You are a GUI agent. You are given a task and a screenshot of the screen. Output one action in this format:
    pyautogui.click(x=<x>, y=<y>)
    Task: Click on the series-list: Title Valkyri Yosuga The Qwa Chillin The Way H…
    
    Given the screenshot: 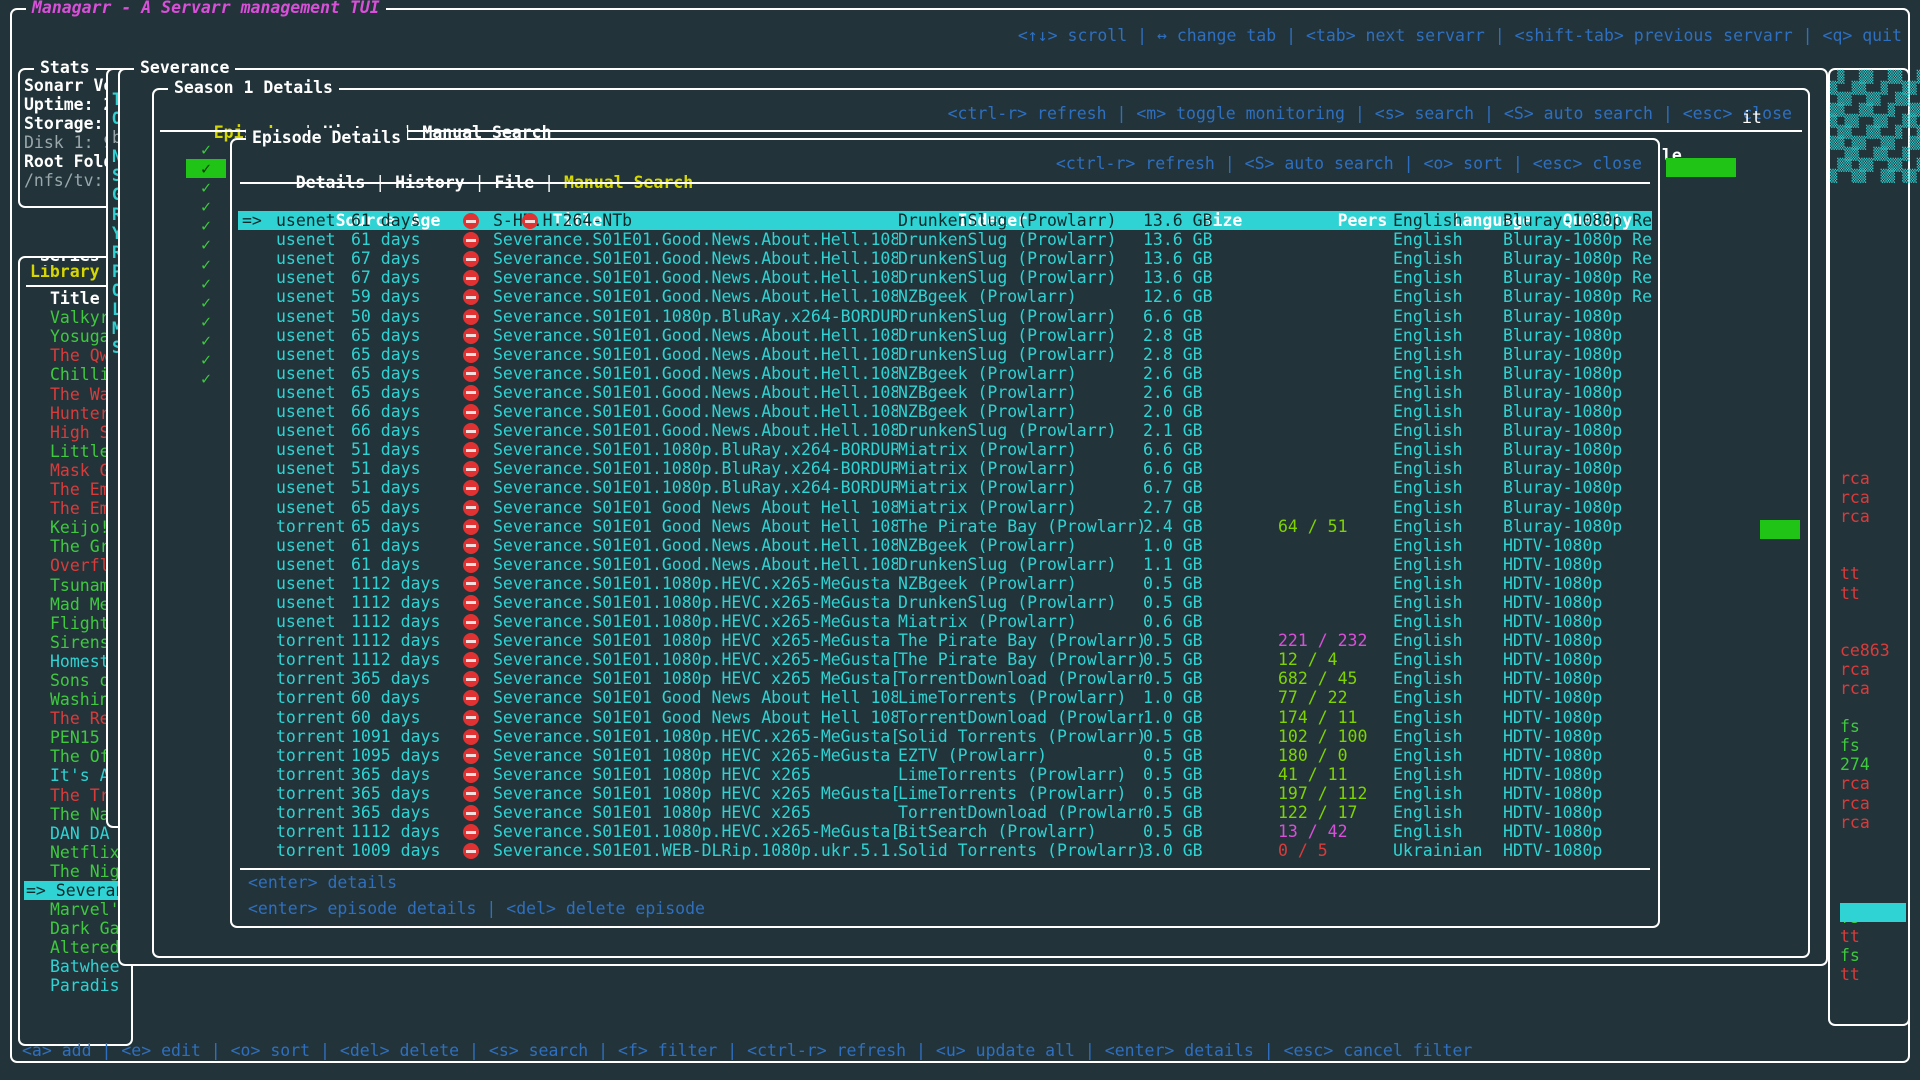 What is the action you would take?
    pyautogui.click(x=75, y=642)
    